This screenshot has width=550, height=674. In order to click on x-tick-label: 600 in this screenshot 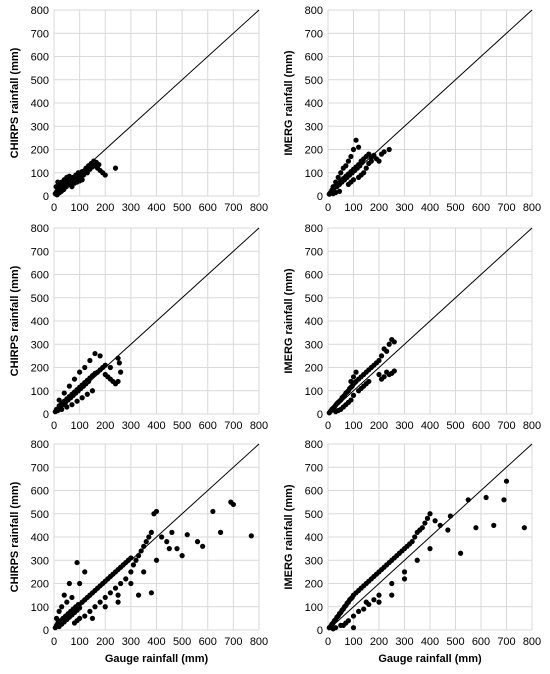, I will do `click(208, 208)`.